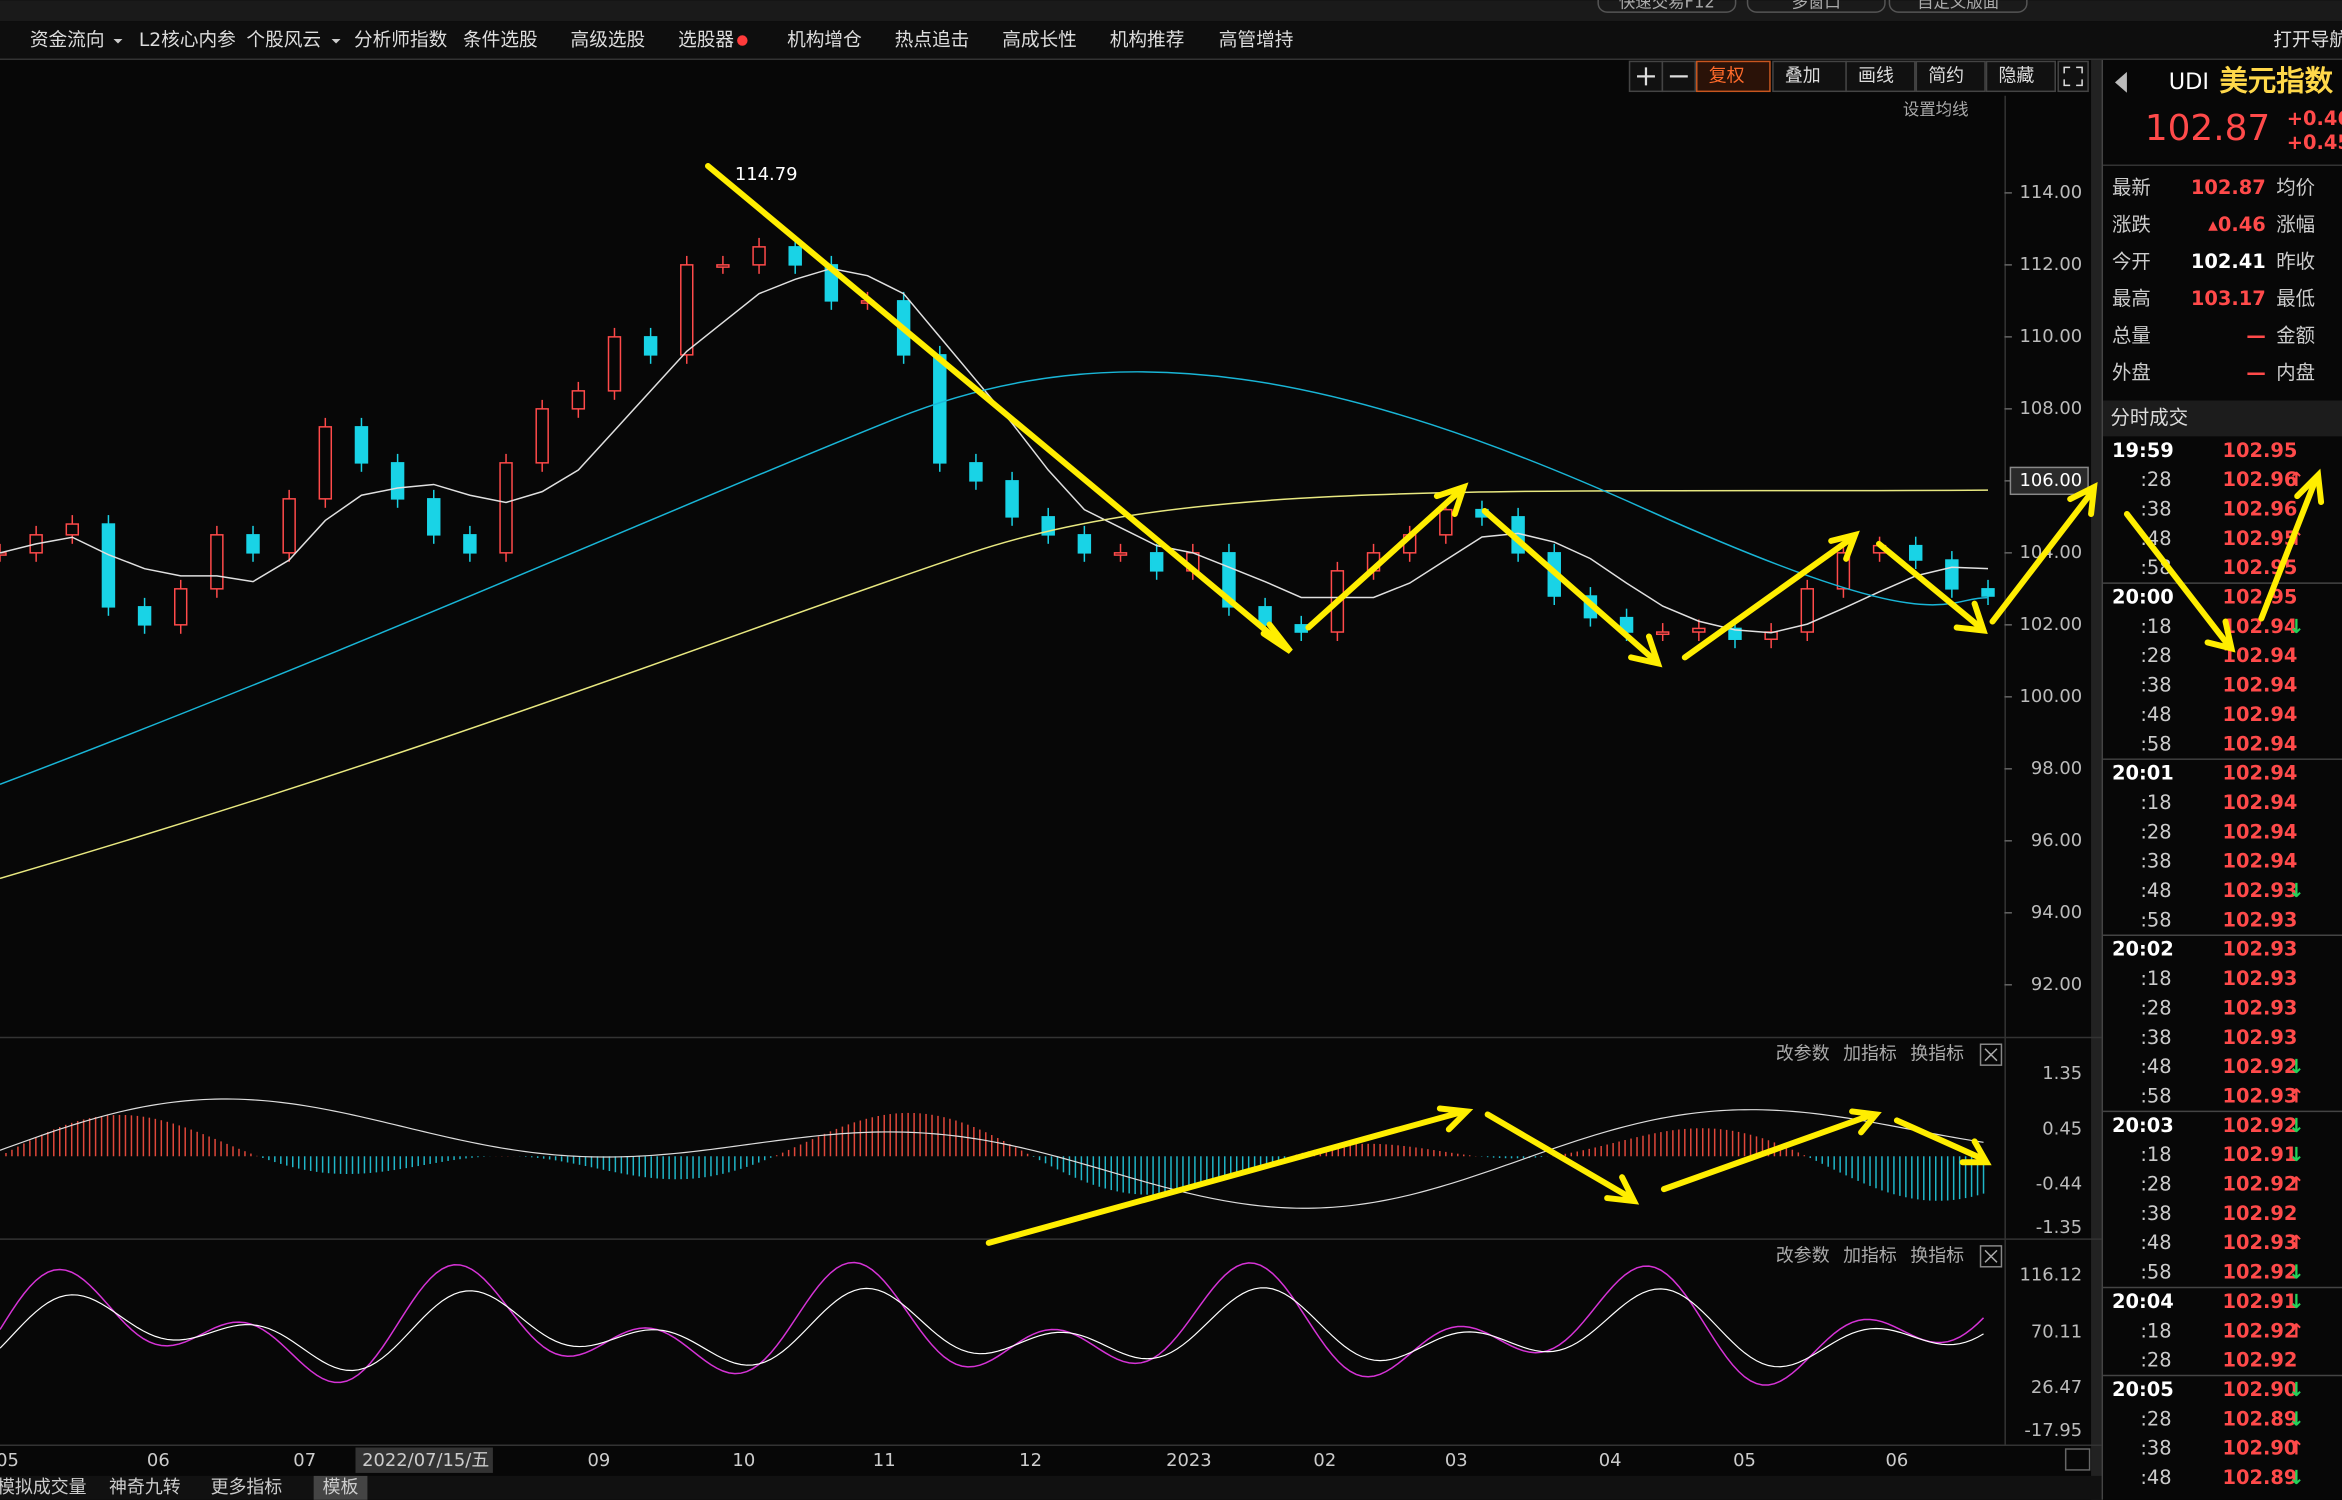 This screenshot has height=1500, width=2342. I want to click on menu-item: 条件选股, so click(500, 40).